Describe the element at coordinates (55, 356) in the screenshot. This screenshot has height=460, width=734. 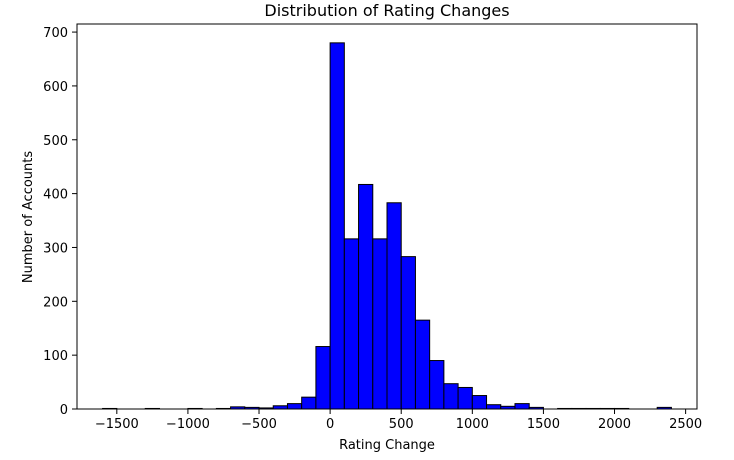
I see `y-tick-label: 100` at that location.